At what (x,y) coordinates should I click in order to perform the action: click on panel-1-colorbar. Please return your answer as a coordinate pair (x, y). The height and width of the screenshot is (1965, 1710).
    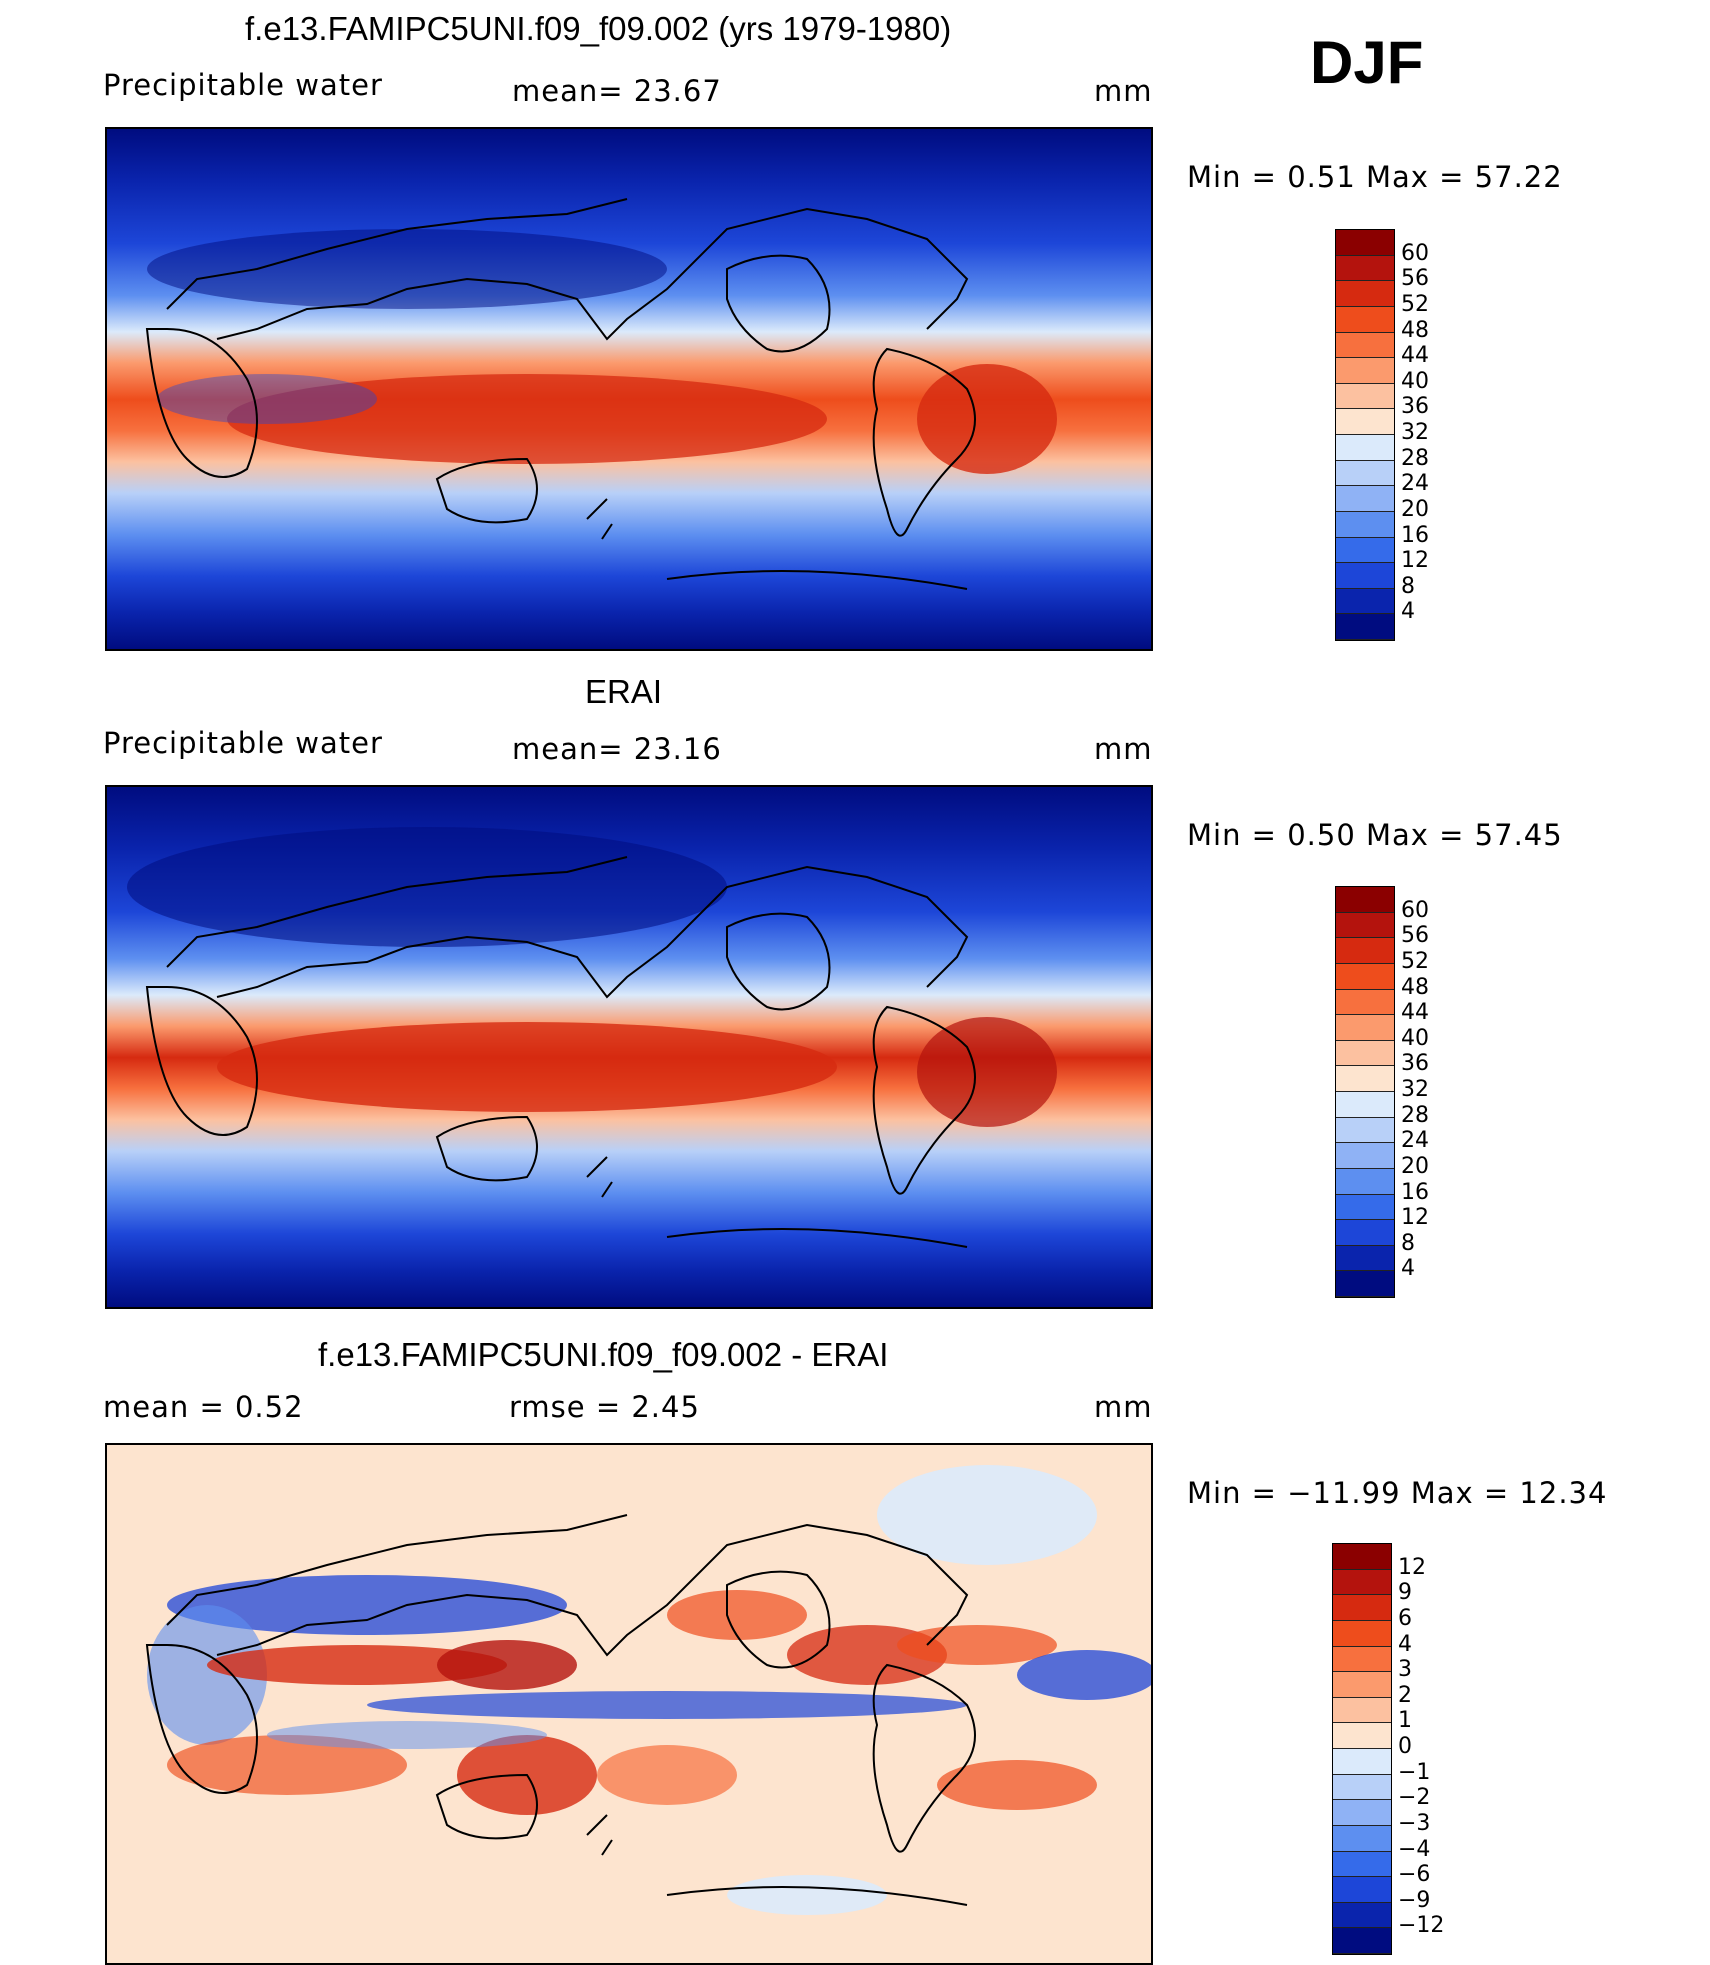
    Looking at the image, I should click on (1365, 435).